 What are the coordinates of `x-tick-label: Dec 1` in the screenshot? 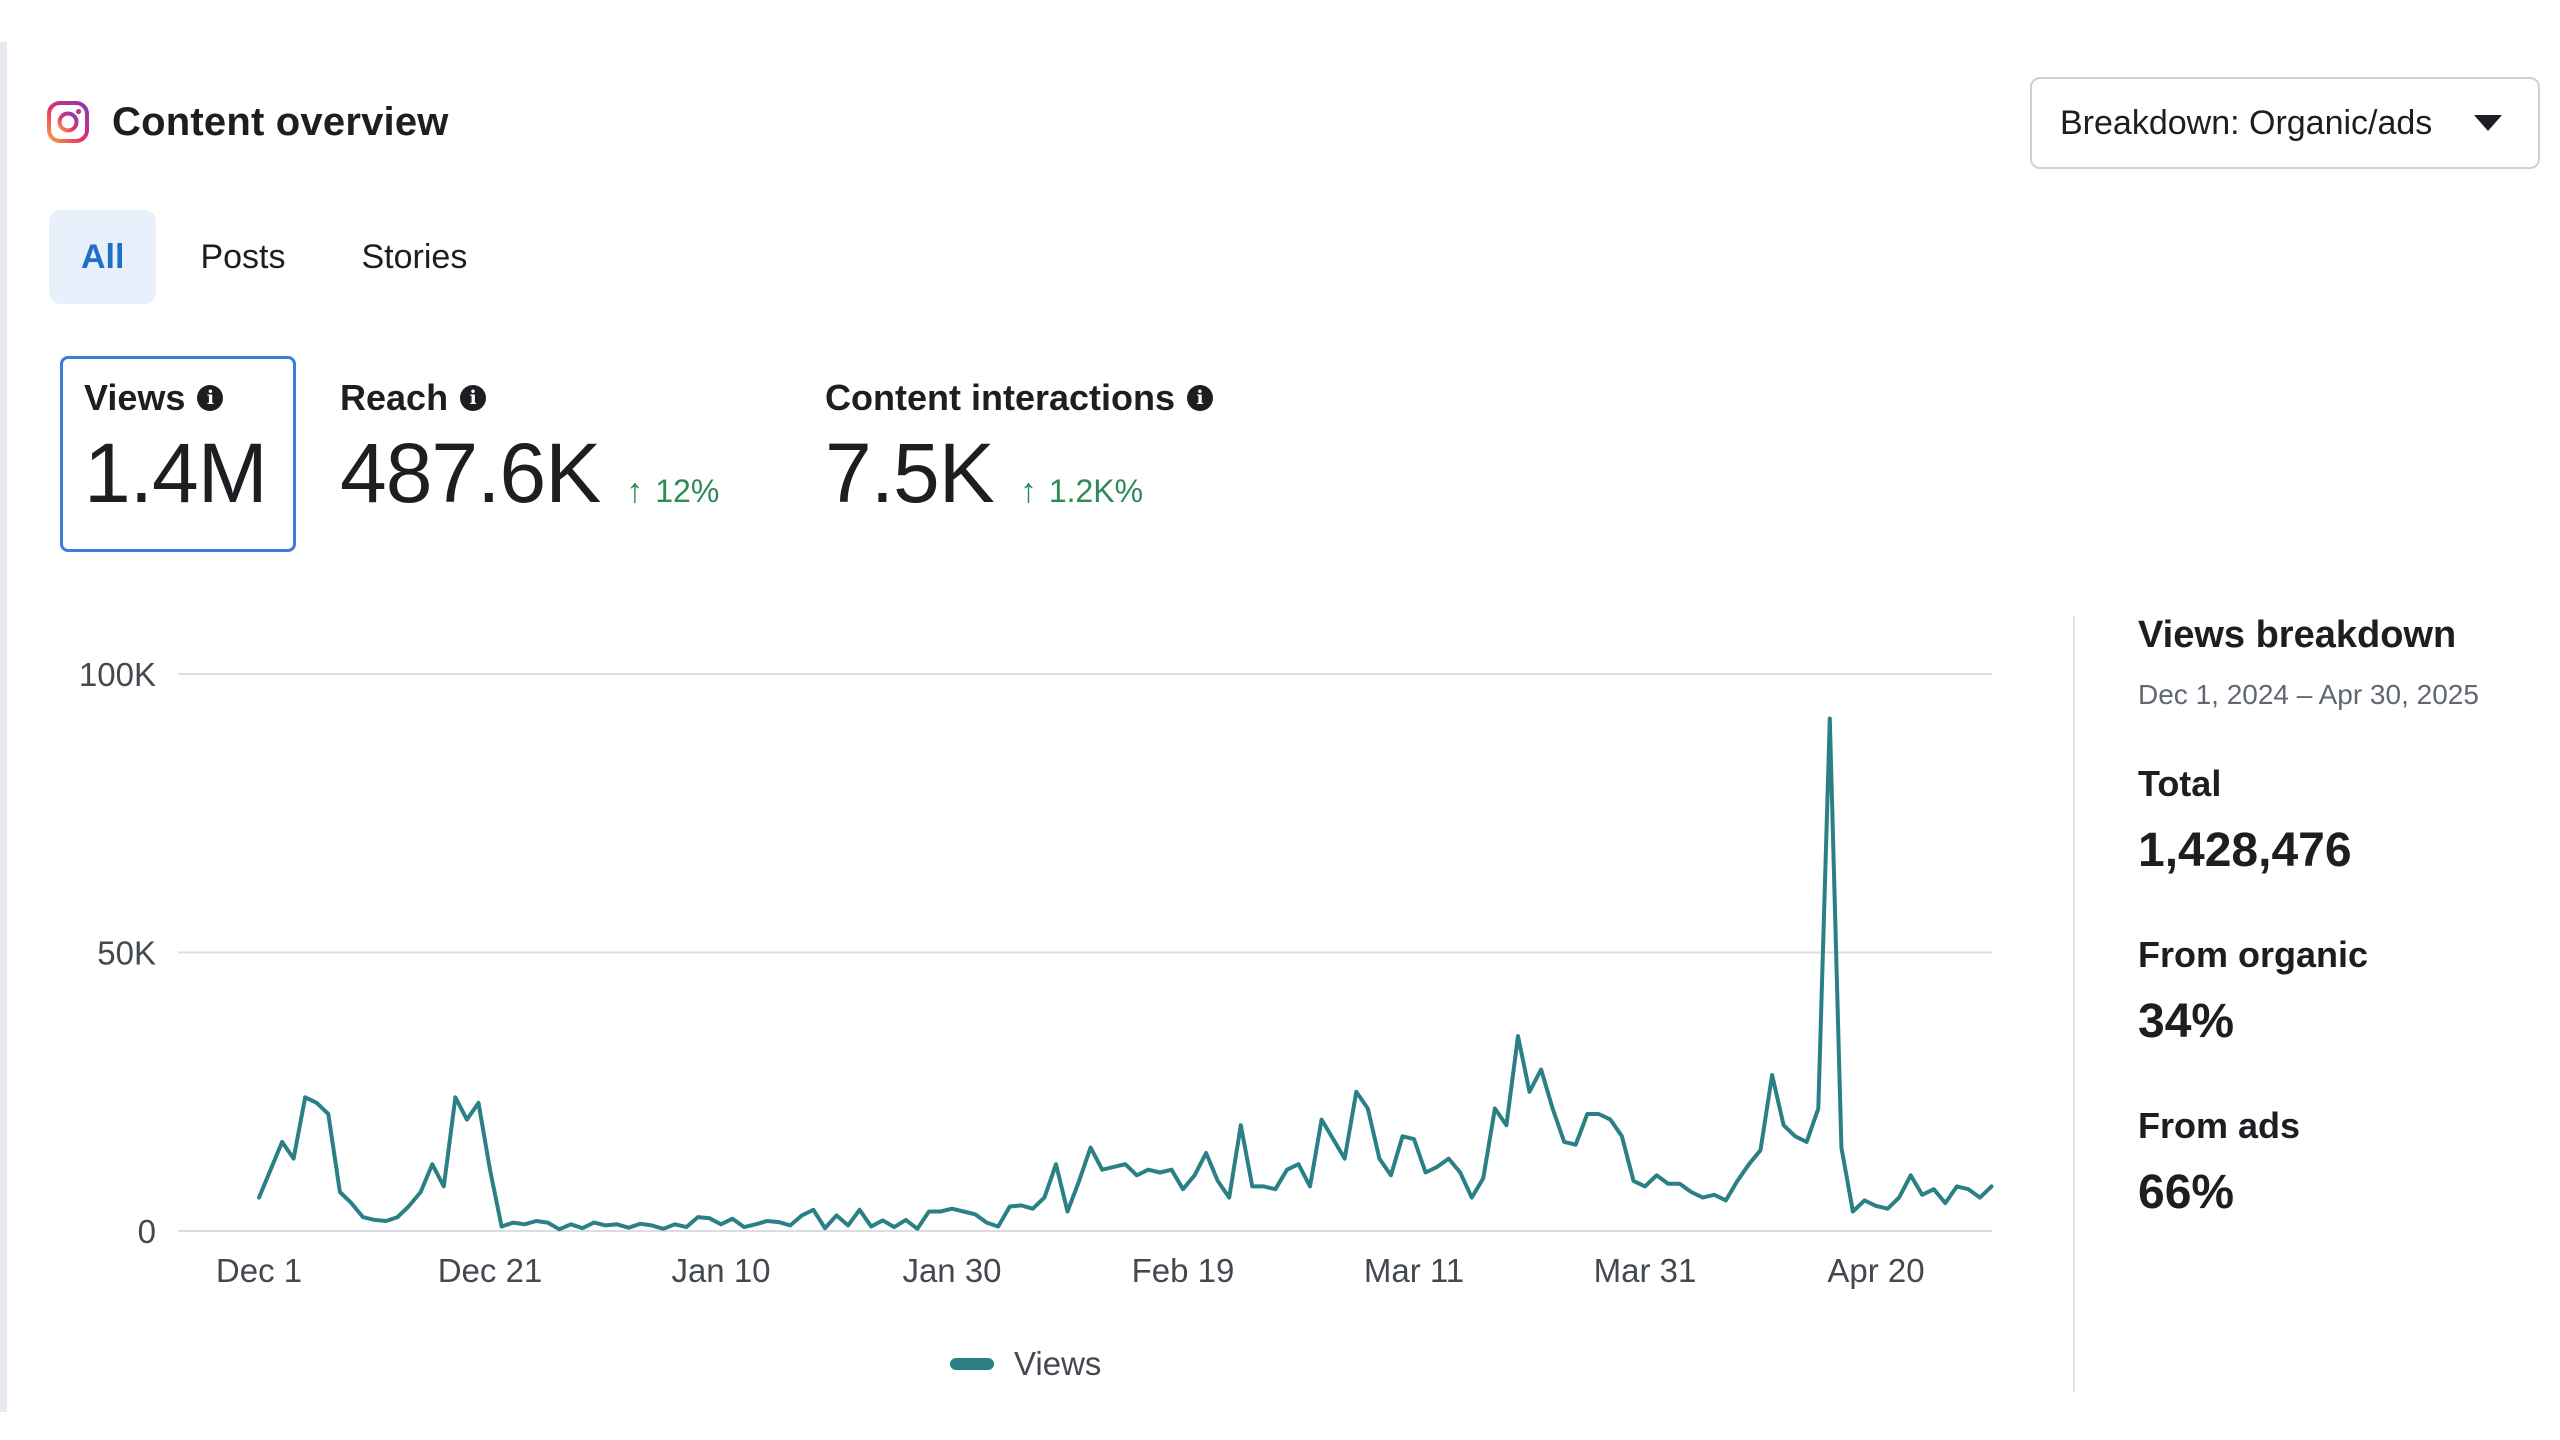 It's located at (259, 1270).